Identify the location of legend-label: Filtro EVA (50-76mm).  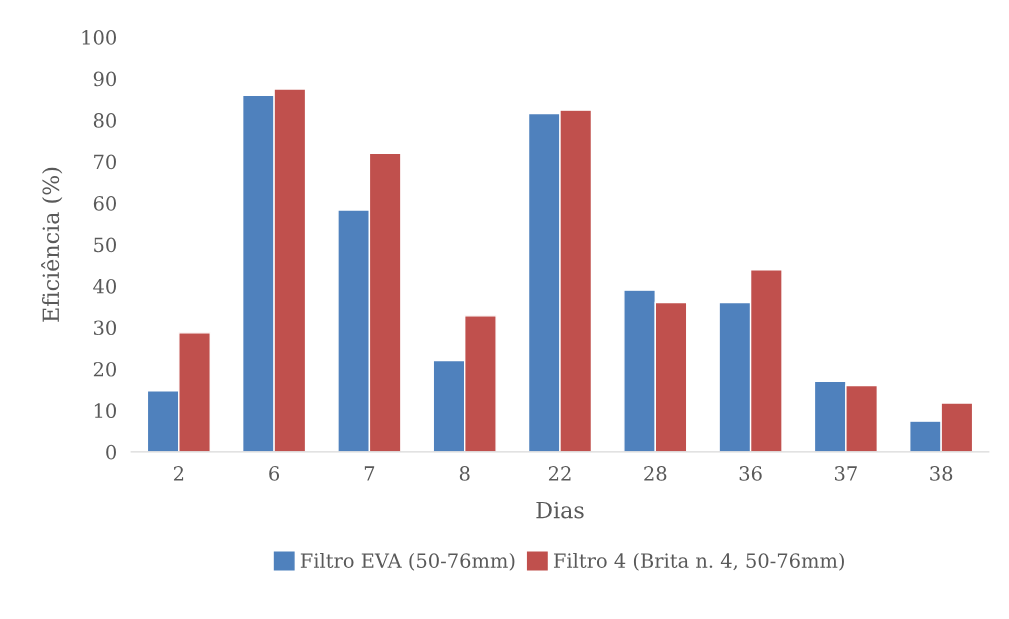
(407, 561).